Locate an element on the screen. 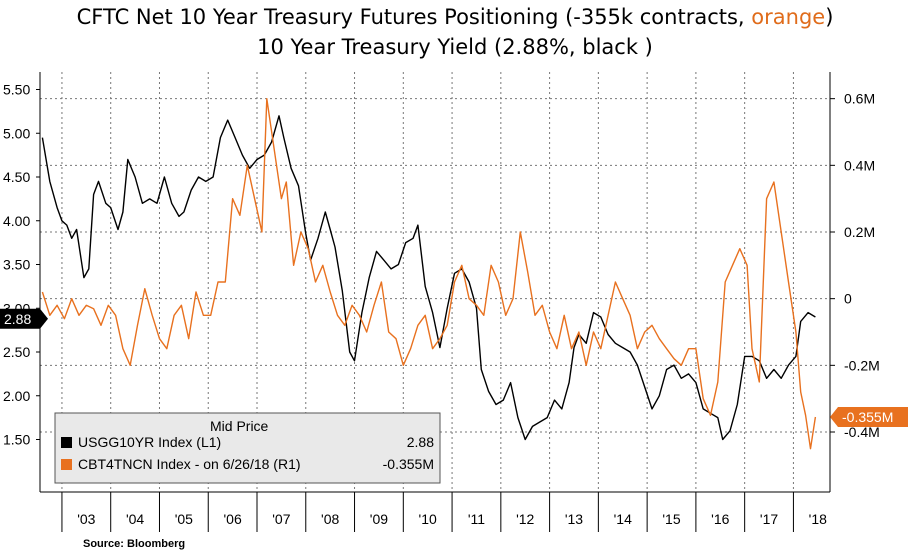 The width and height of the screenshot is (910, 553). right-tick-label: 0 is located at coordinates (848, 299).